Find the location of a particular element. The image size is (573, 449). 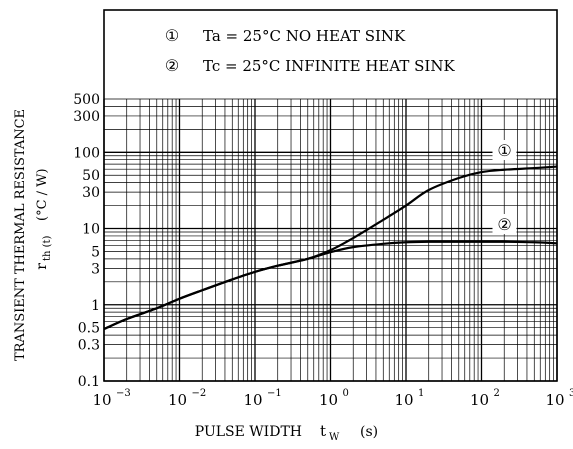

x-tick-exponent: 1 is located at coordinates (421, 393).